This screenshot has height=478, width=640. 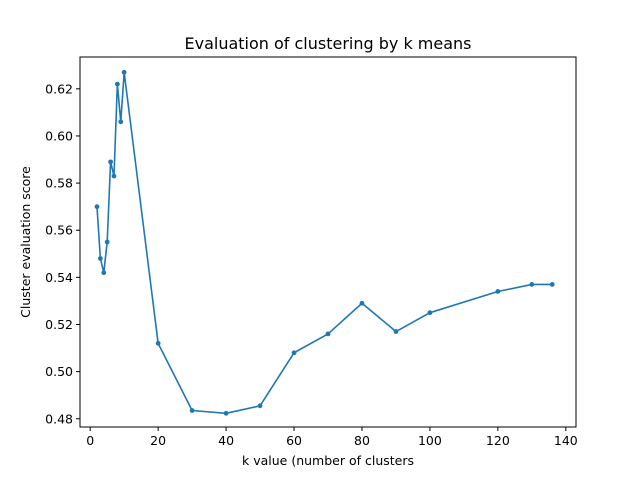 What do you see at coordinates (90, 440) in the screenshot?
I see `x-tick-label: 0` at bounding box center [90, 440].